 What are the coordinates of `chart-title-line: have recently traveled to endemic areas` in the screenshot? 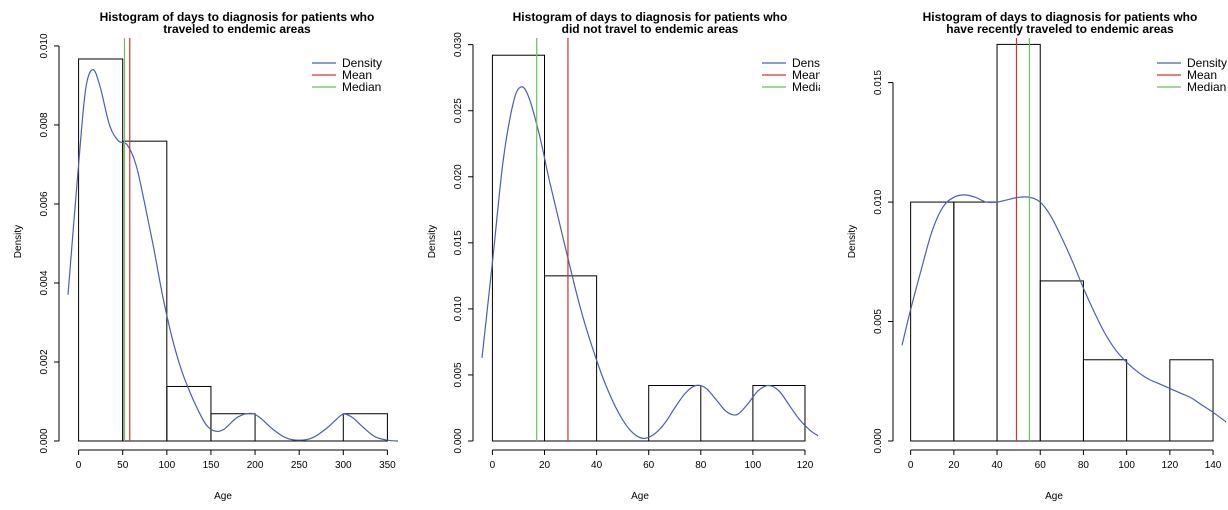 It's located at (1060, 29).